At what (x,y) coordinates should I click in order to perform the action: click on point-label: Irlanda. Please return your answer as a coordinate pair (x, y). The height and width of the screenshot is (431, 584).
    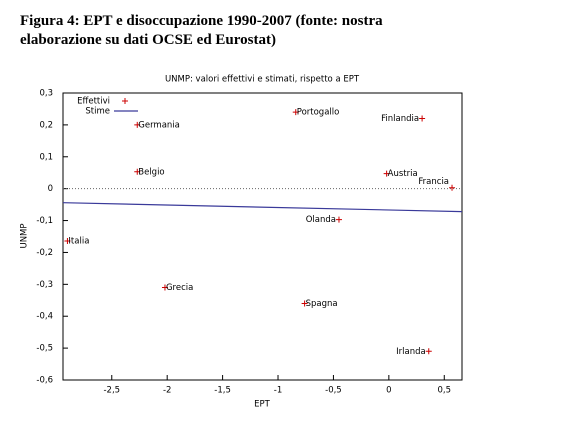
    Looking at the image, I should click on (411, 352).